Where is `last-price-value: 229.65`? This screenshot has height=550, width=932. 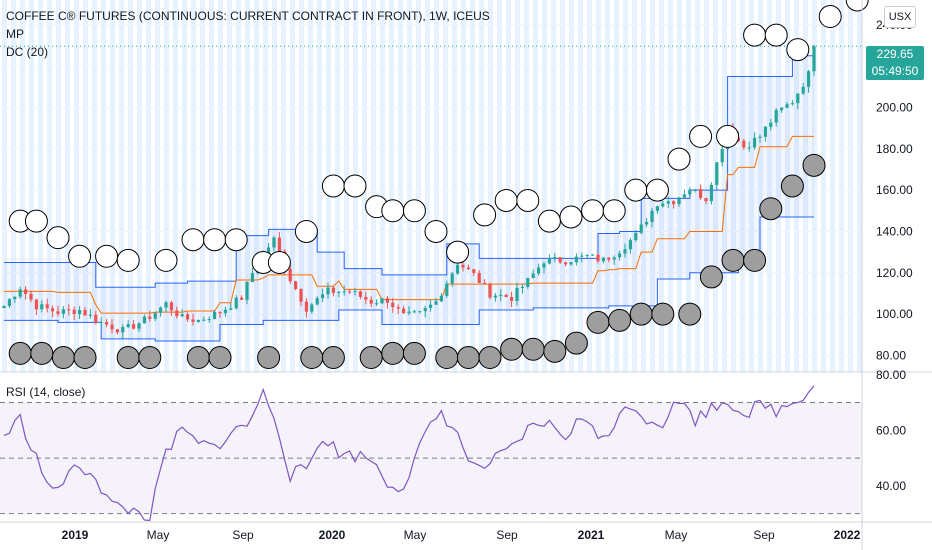 last-price-value: 229.65 is located at coordinates (895, 54).